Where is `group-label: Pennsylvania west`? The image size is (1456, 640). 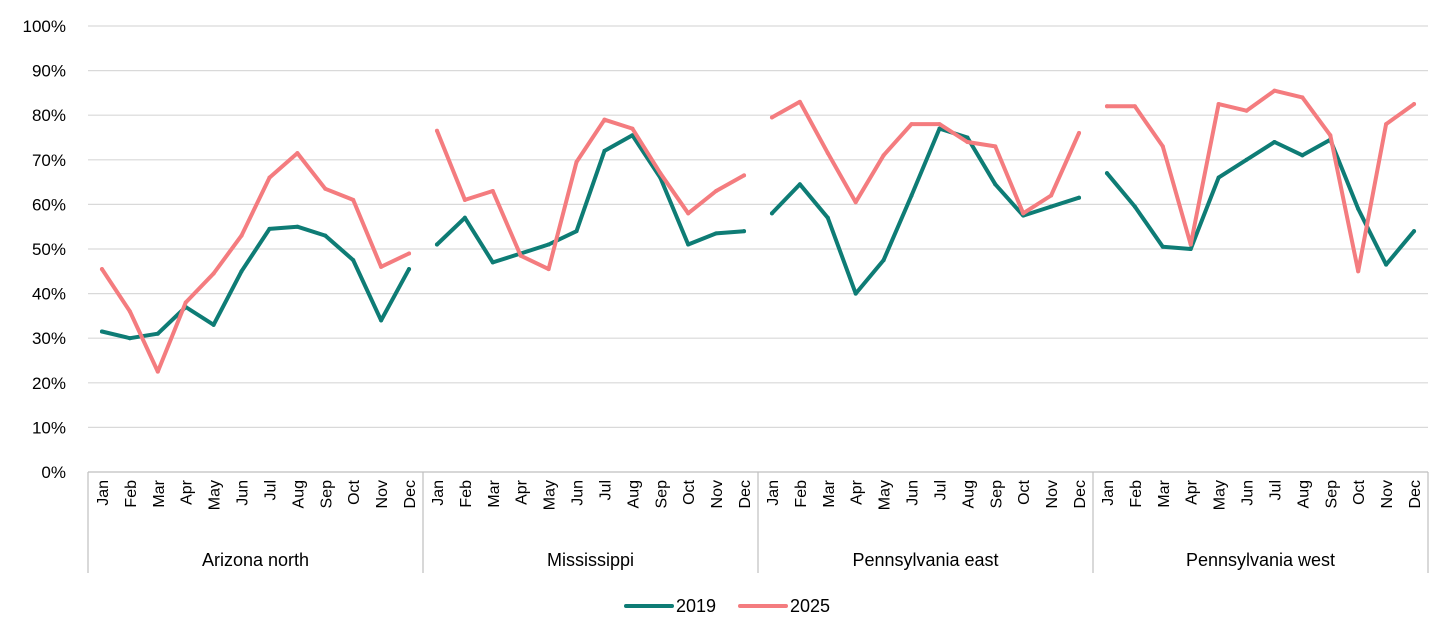 group-label: Pennsylvania west is located at coordinates (1260, 560).